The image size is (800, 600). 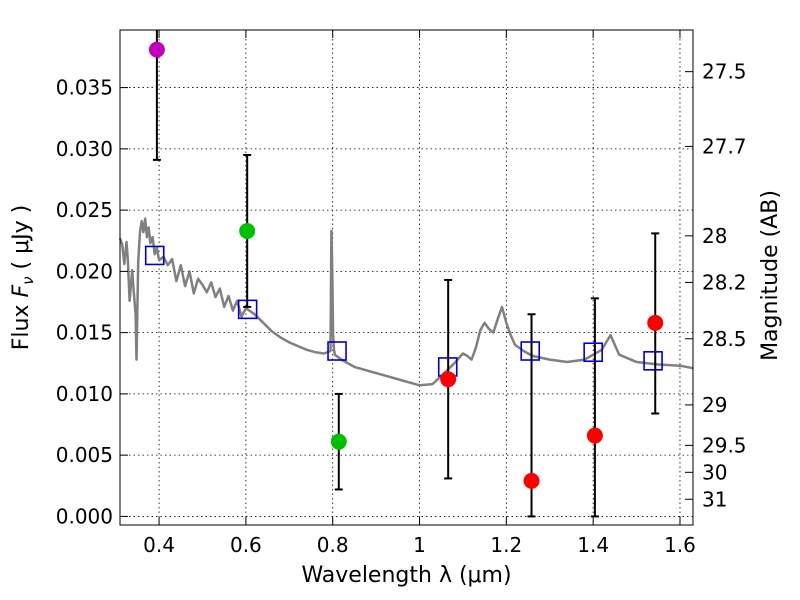 What do you see at coordinates (714, 405) in the screenshot?
I see `right-tick-label: 29` at bounding box center [714, 405].